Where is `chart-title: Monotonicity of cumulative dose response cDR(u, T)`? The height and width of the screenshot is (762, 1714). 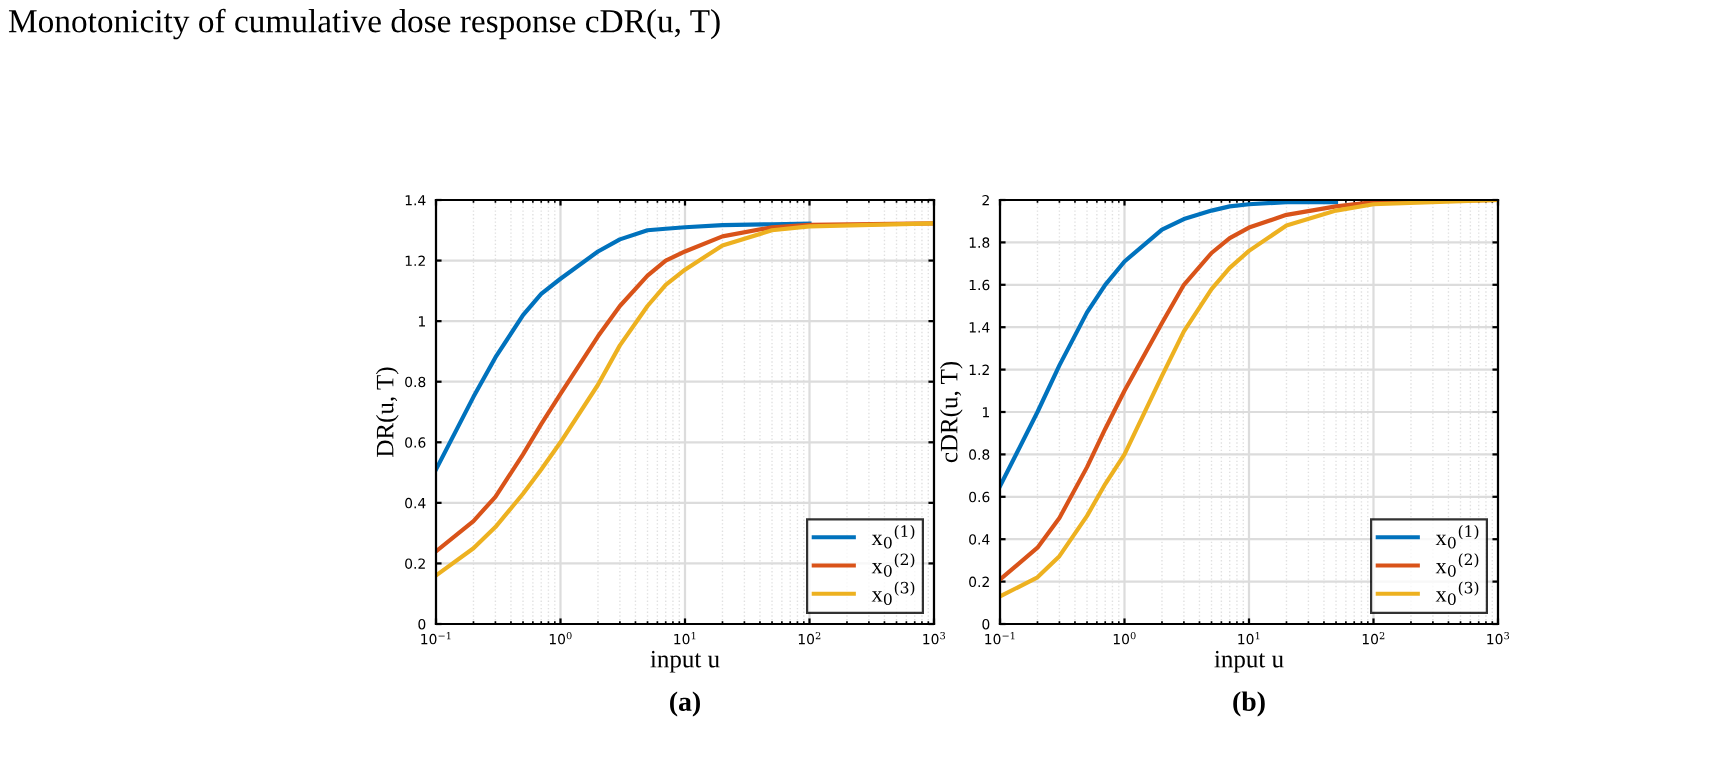
chart-title: Monotonicity of cumulative dose response cDR(u, T) is located at coordinates (364, 24).